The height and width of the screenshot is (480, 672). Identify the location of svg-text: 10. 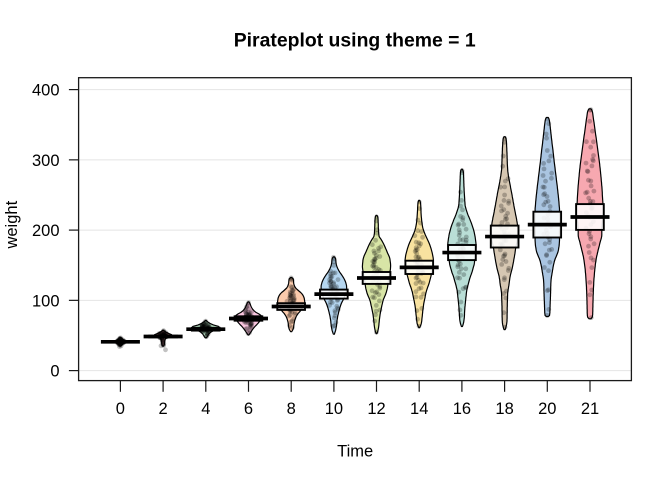
(334, 409).